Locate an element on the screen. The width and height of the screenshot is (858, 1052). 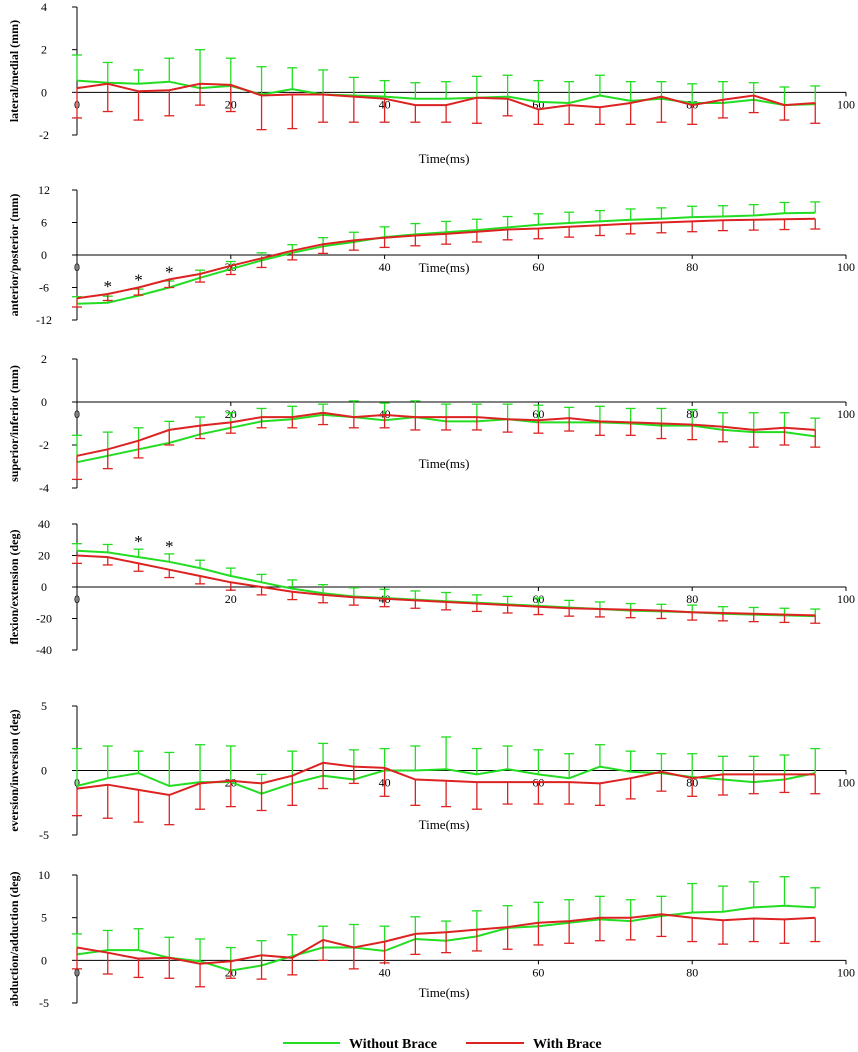
legend-label-without-brace: Without Brace is located at coordinates (393, 1044).